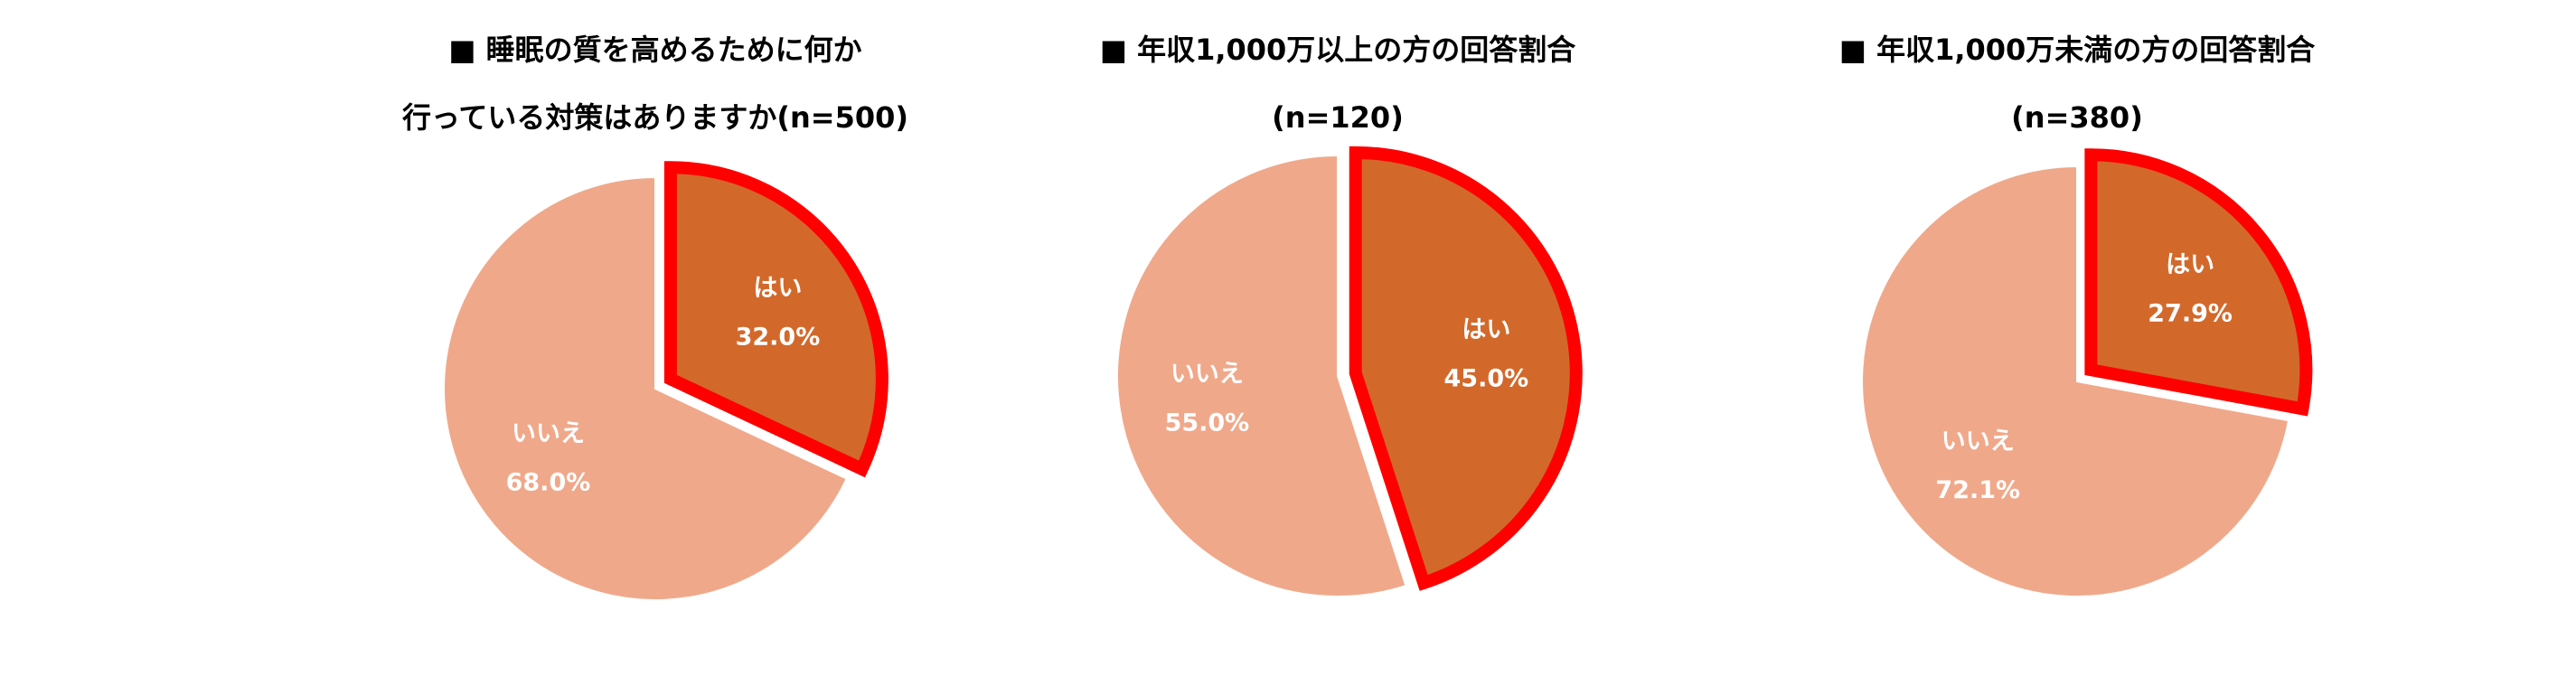 The image size is (2576, 686). Describe the element at coordinates (778, 338) in the screenshot. I see `slice-value-label: 32.0%` at that location.